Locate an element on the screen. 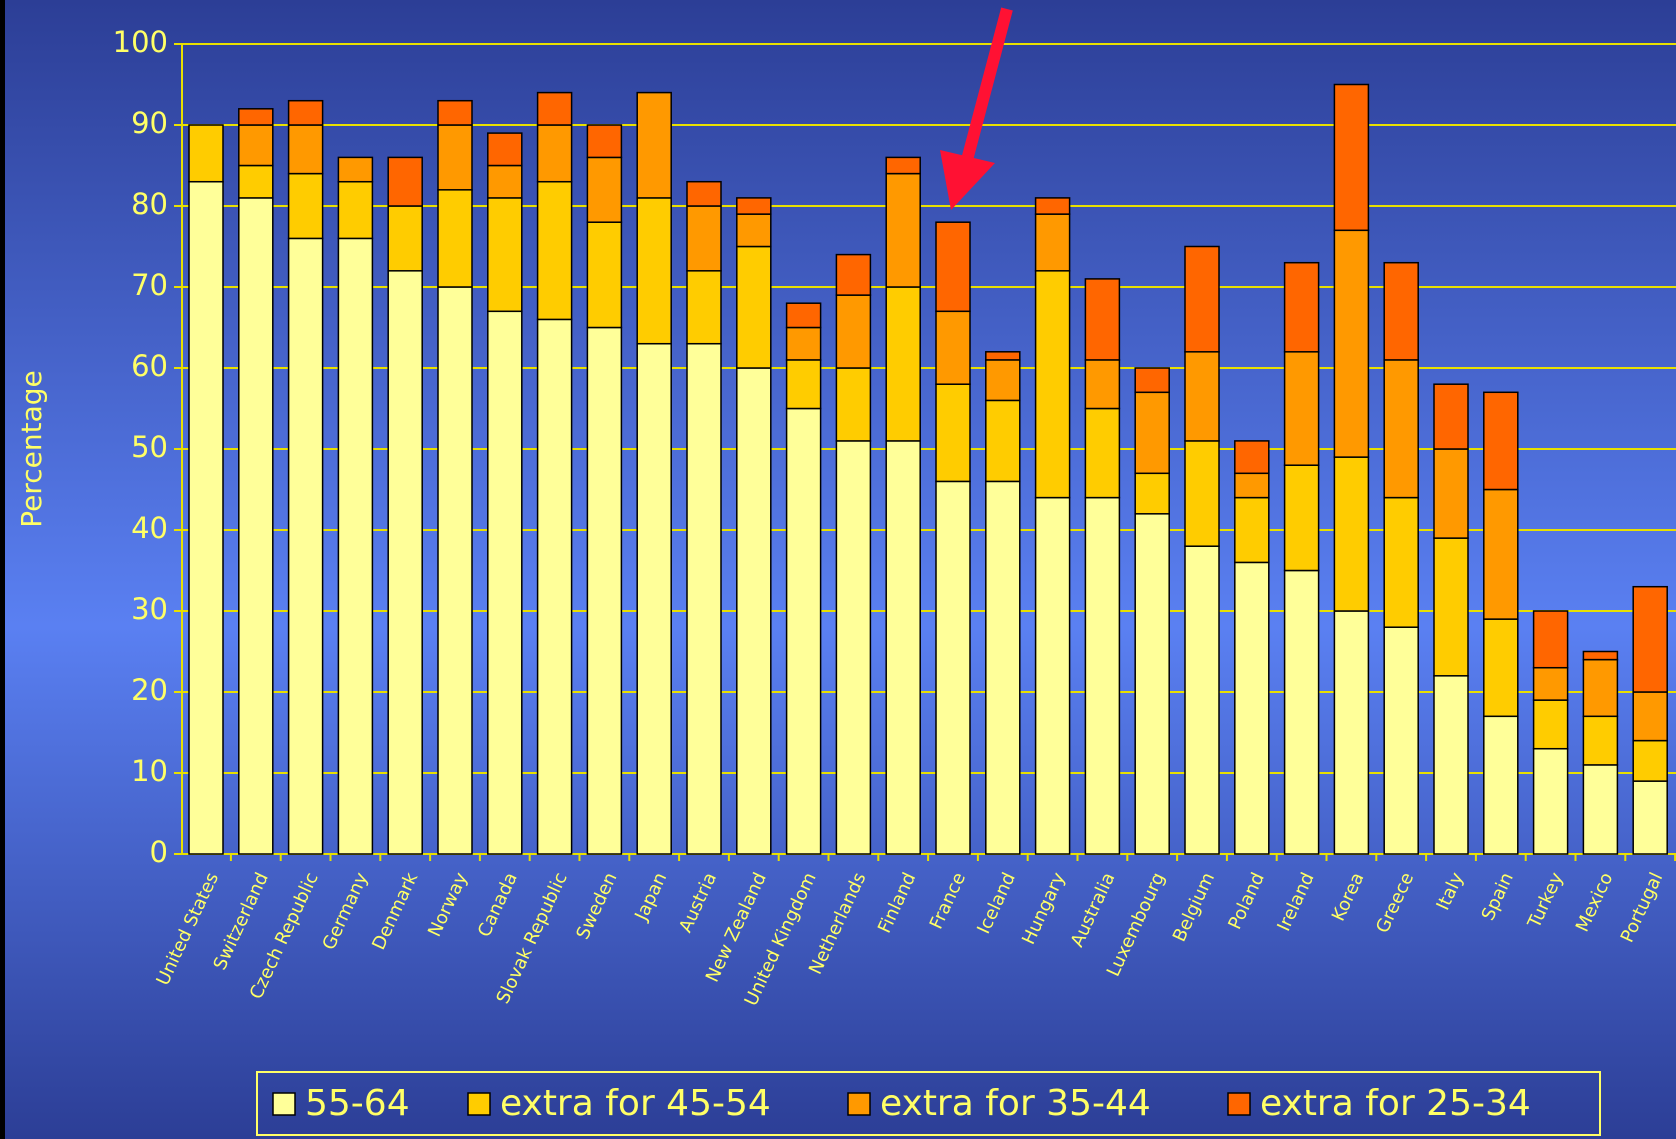  legend-swatch is located at coordinates (1239, 1104).